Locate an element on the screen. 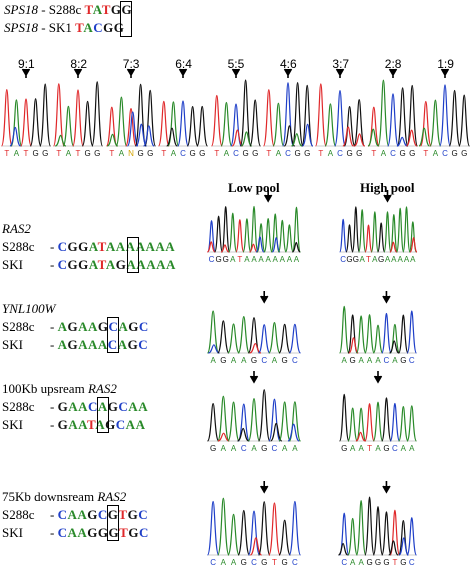  locus-name-gene: RAS2 is located at coordinates (102, 388).